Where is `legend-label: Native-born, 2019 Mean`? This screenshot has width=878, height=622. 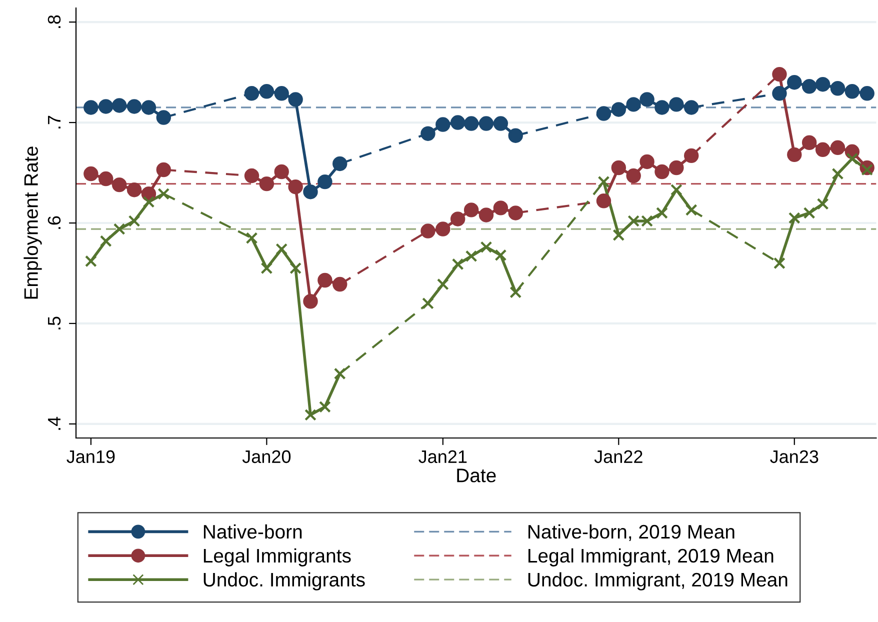 legend-label: Native-born, 2019 Mean is located at coordinates (631, 532).